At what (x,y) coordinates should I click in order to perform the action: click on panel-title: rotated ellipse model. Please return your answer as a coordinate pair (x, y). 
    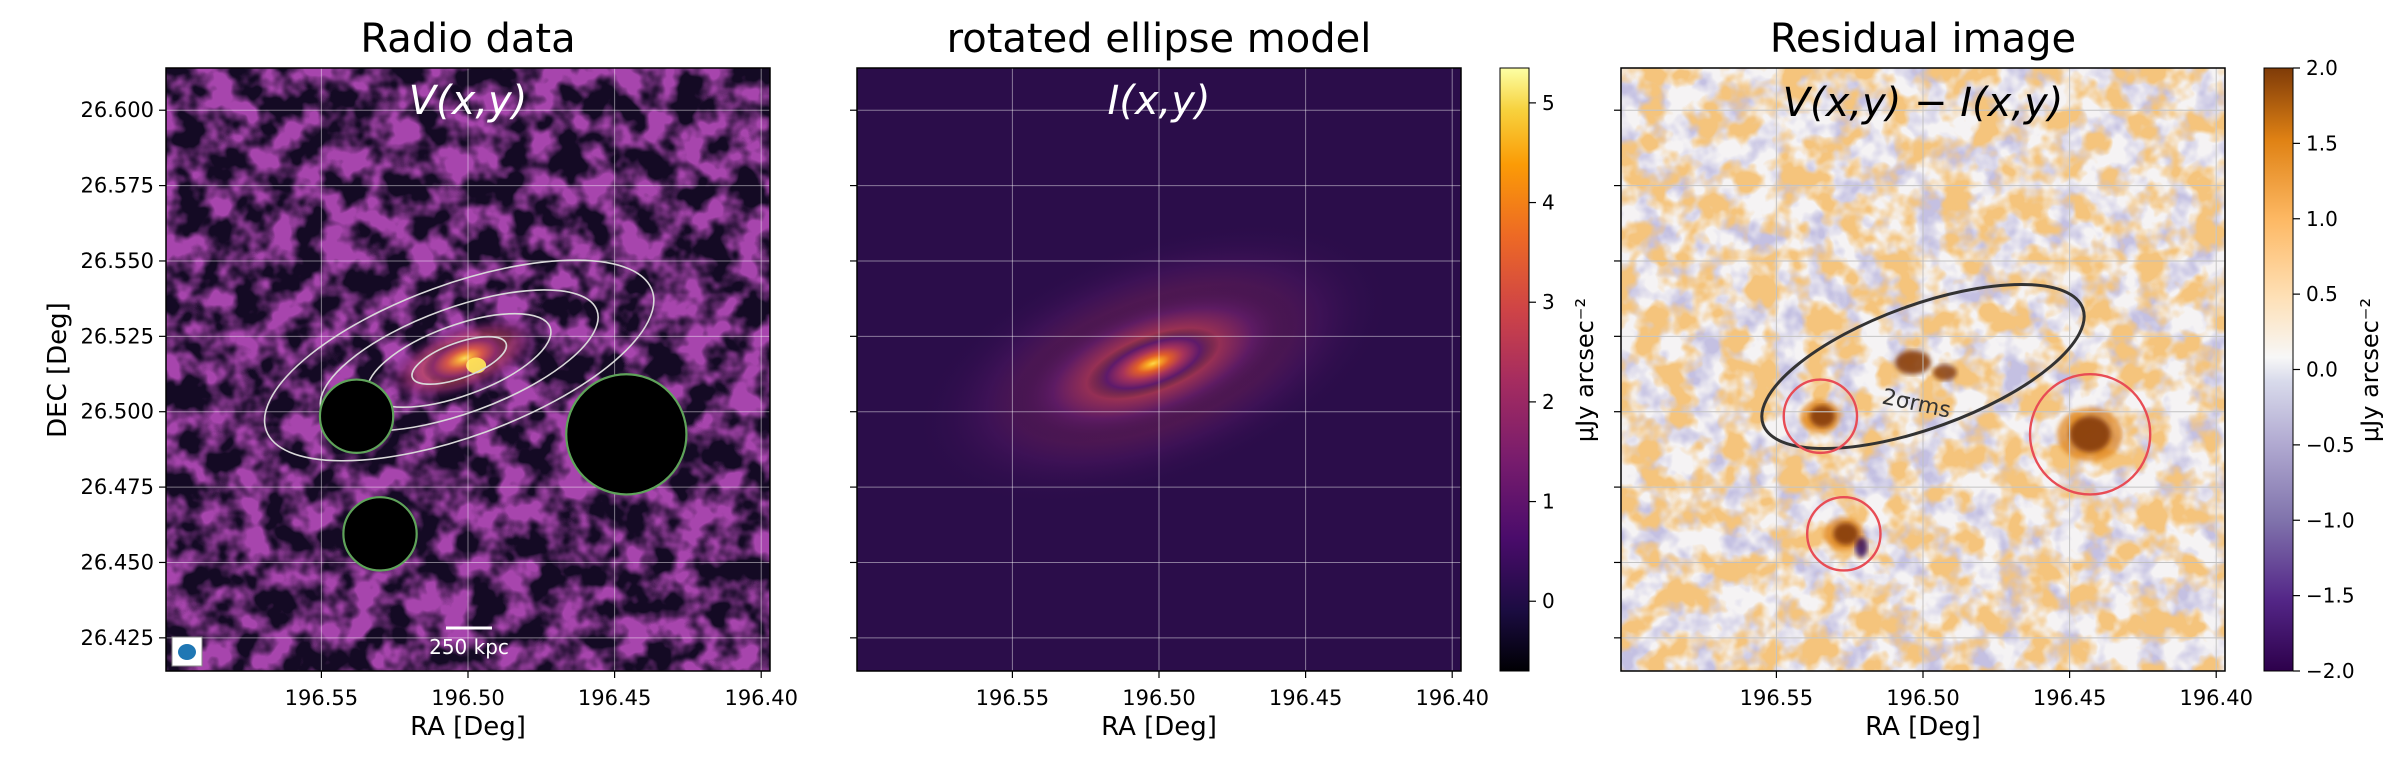
    Looking at the image, I should click on (1159, 39).